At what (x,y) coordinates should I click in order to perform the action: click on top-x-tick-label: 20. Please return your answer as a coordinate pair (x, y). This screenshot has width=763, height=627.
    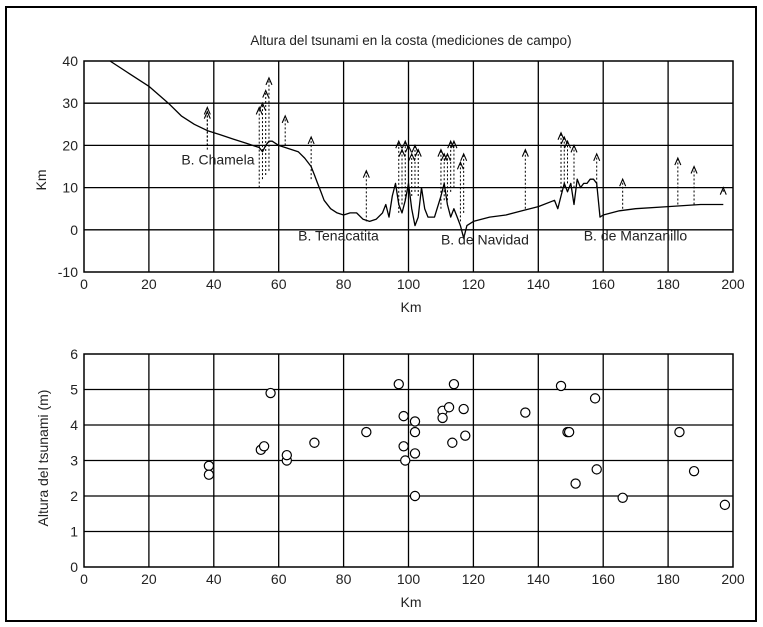
    Looking at the image, I should click on (149, 284).